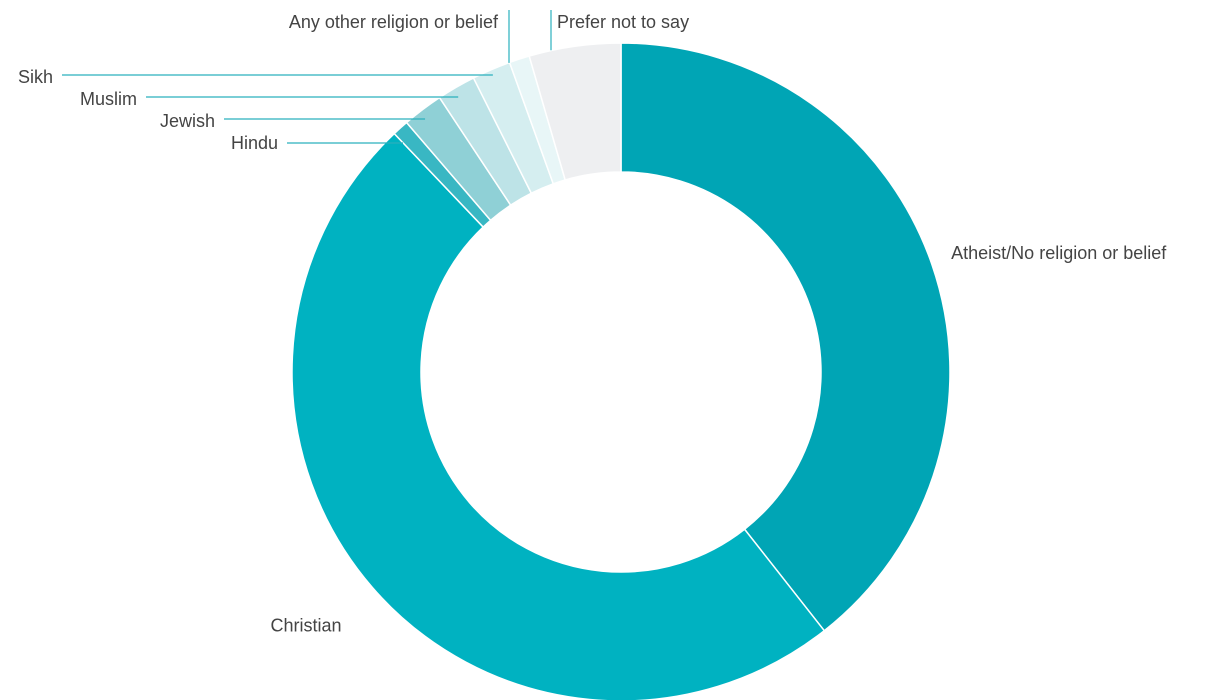 This screenshot has height=700, width=1230. Describe the element at coordinates (35, 77) in the screenshot. I see `label-sikh: Sikh` at that location.